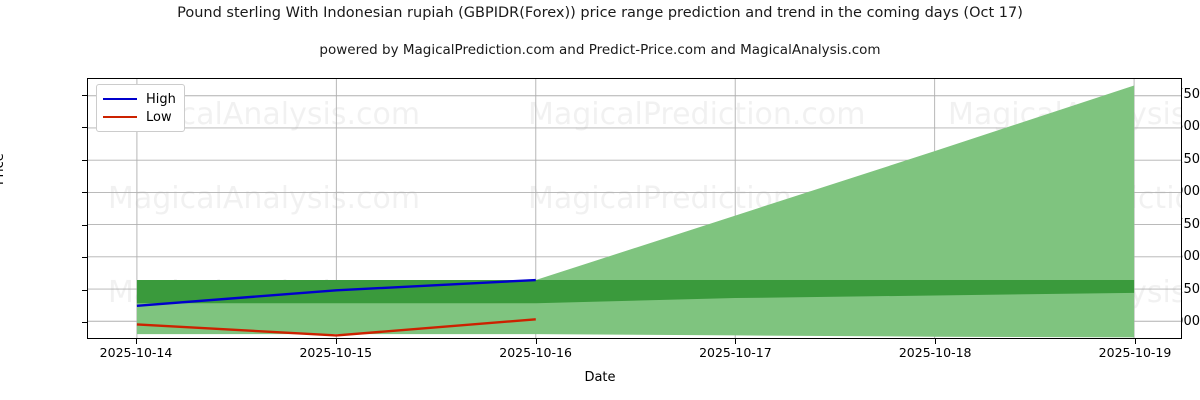  What do you see at coordinates (139, 117) in the screenshot?
I see `legend-item-low: Low` at bounding box center [139, 117].